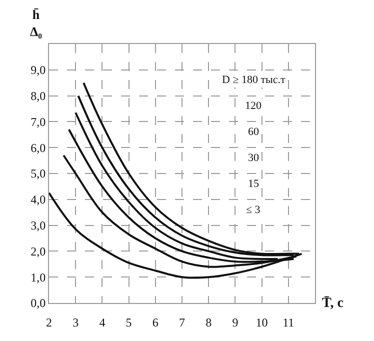 The image size is (374, 341). Describe the element at coordinates (36, 23) in the screenshot. I see `y-axis-title: h̄ Δ₀` at that location.